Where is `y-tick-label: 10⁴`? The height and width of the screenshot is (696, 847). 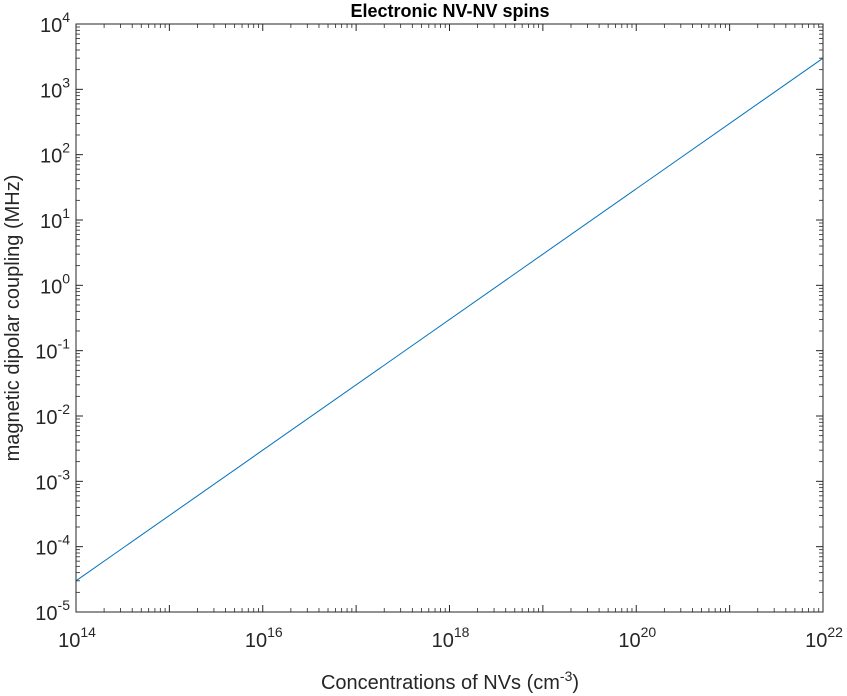 y-tick-label: 10⁴ is located at coordinates (55, 23).